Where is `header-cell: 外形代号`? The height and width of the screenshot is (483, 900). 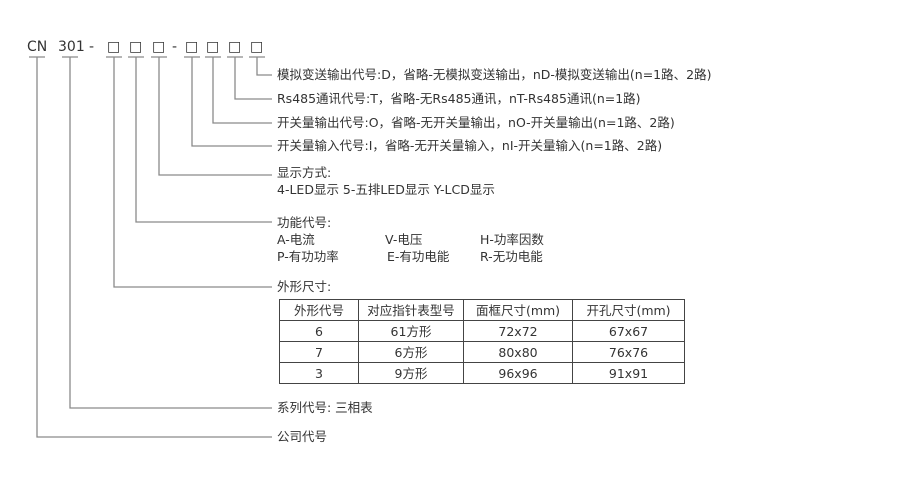 header-cell: 外形代号 is located at coordinates (319, 310).